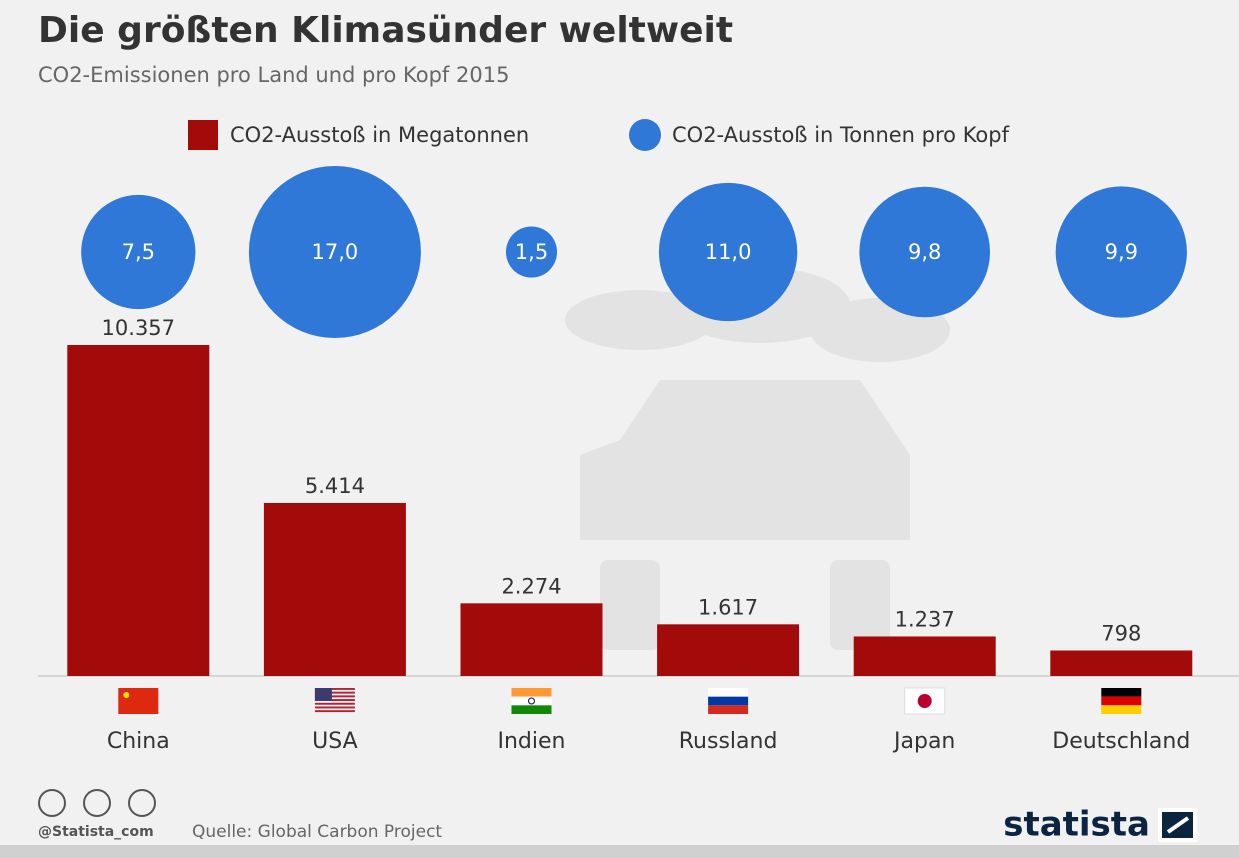  I want to click on x-tick-label: Japan, so click(923, 741).